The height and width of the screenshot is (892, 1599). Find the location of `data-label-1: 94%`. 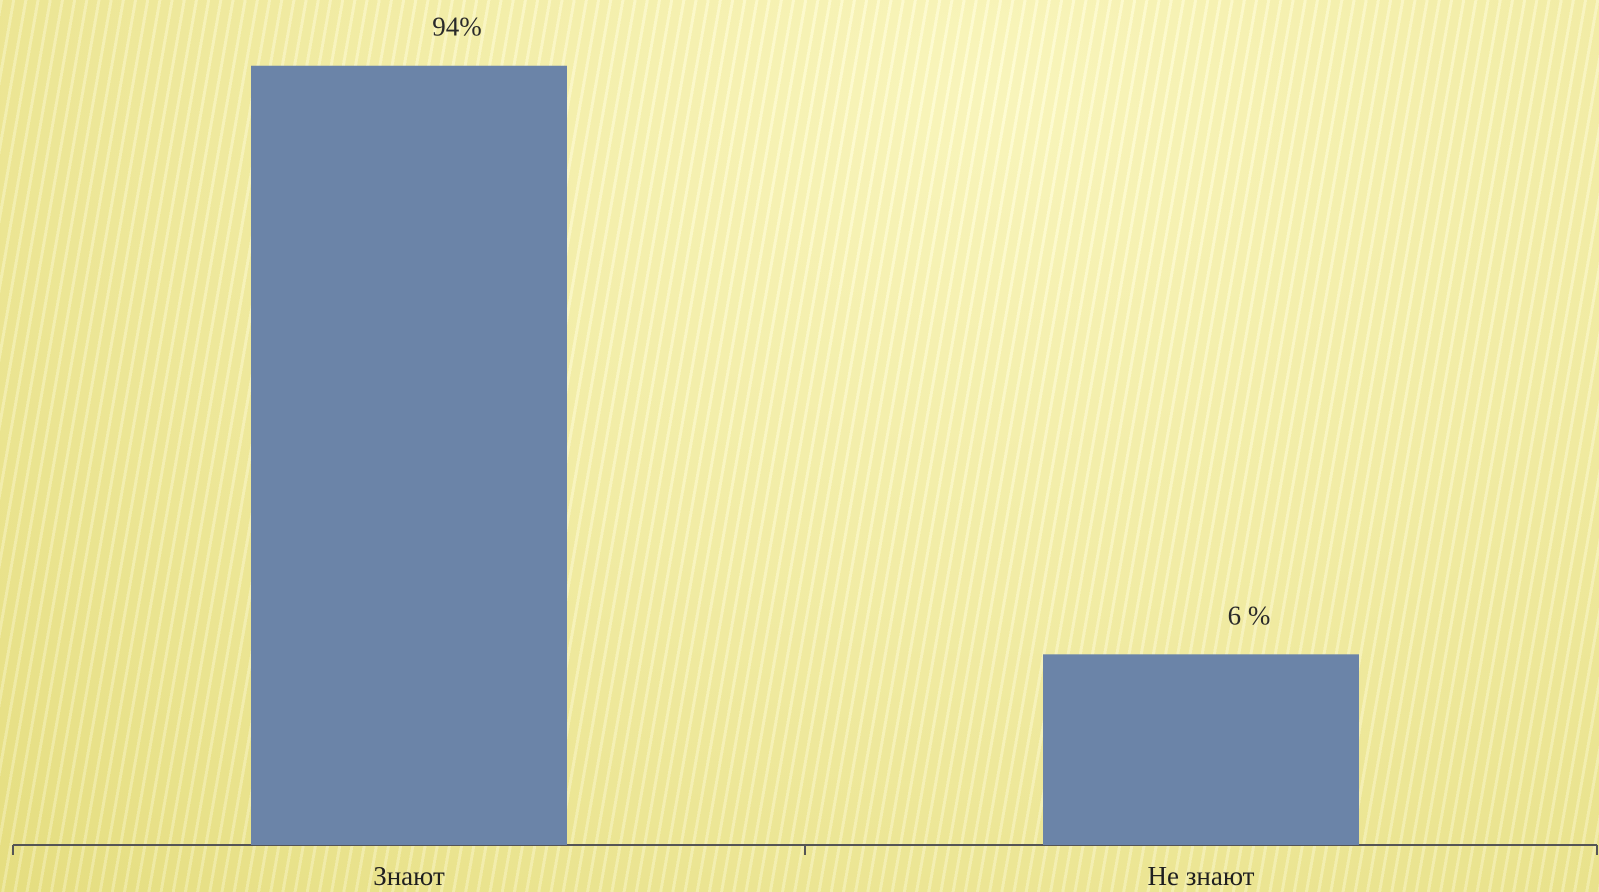

data-label-1: 94% is located at coordinates (457, 27).